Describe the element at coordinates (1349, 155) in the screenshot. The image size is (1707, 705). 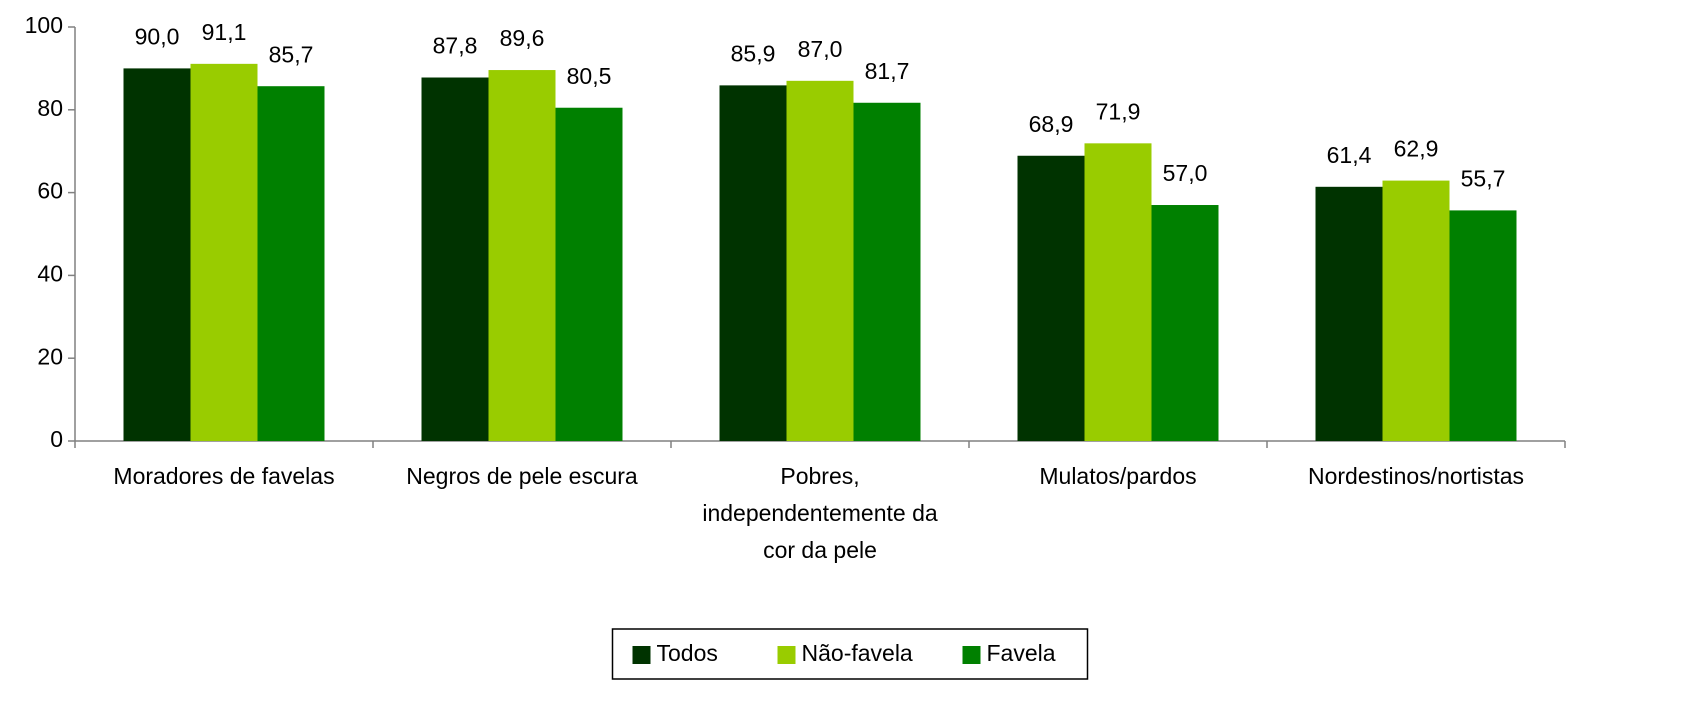
I see `value-label: 61,4` at that location.